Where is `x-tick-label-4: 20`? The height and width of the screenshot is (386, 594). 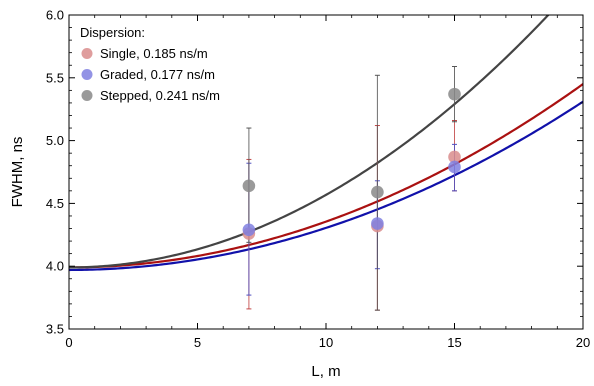
x-tick-label-4: 20 is located at coordinates (583, 342).